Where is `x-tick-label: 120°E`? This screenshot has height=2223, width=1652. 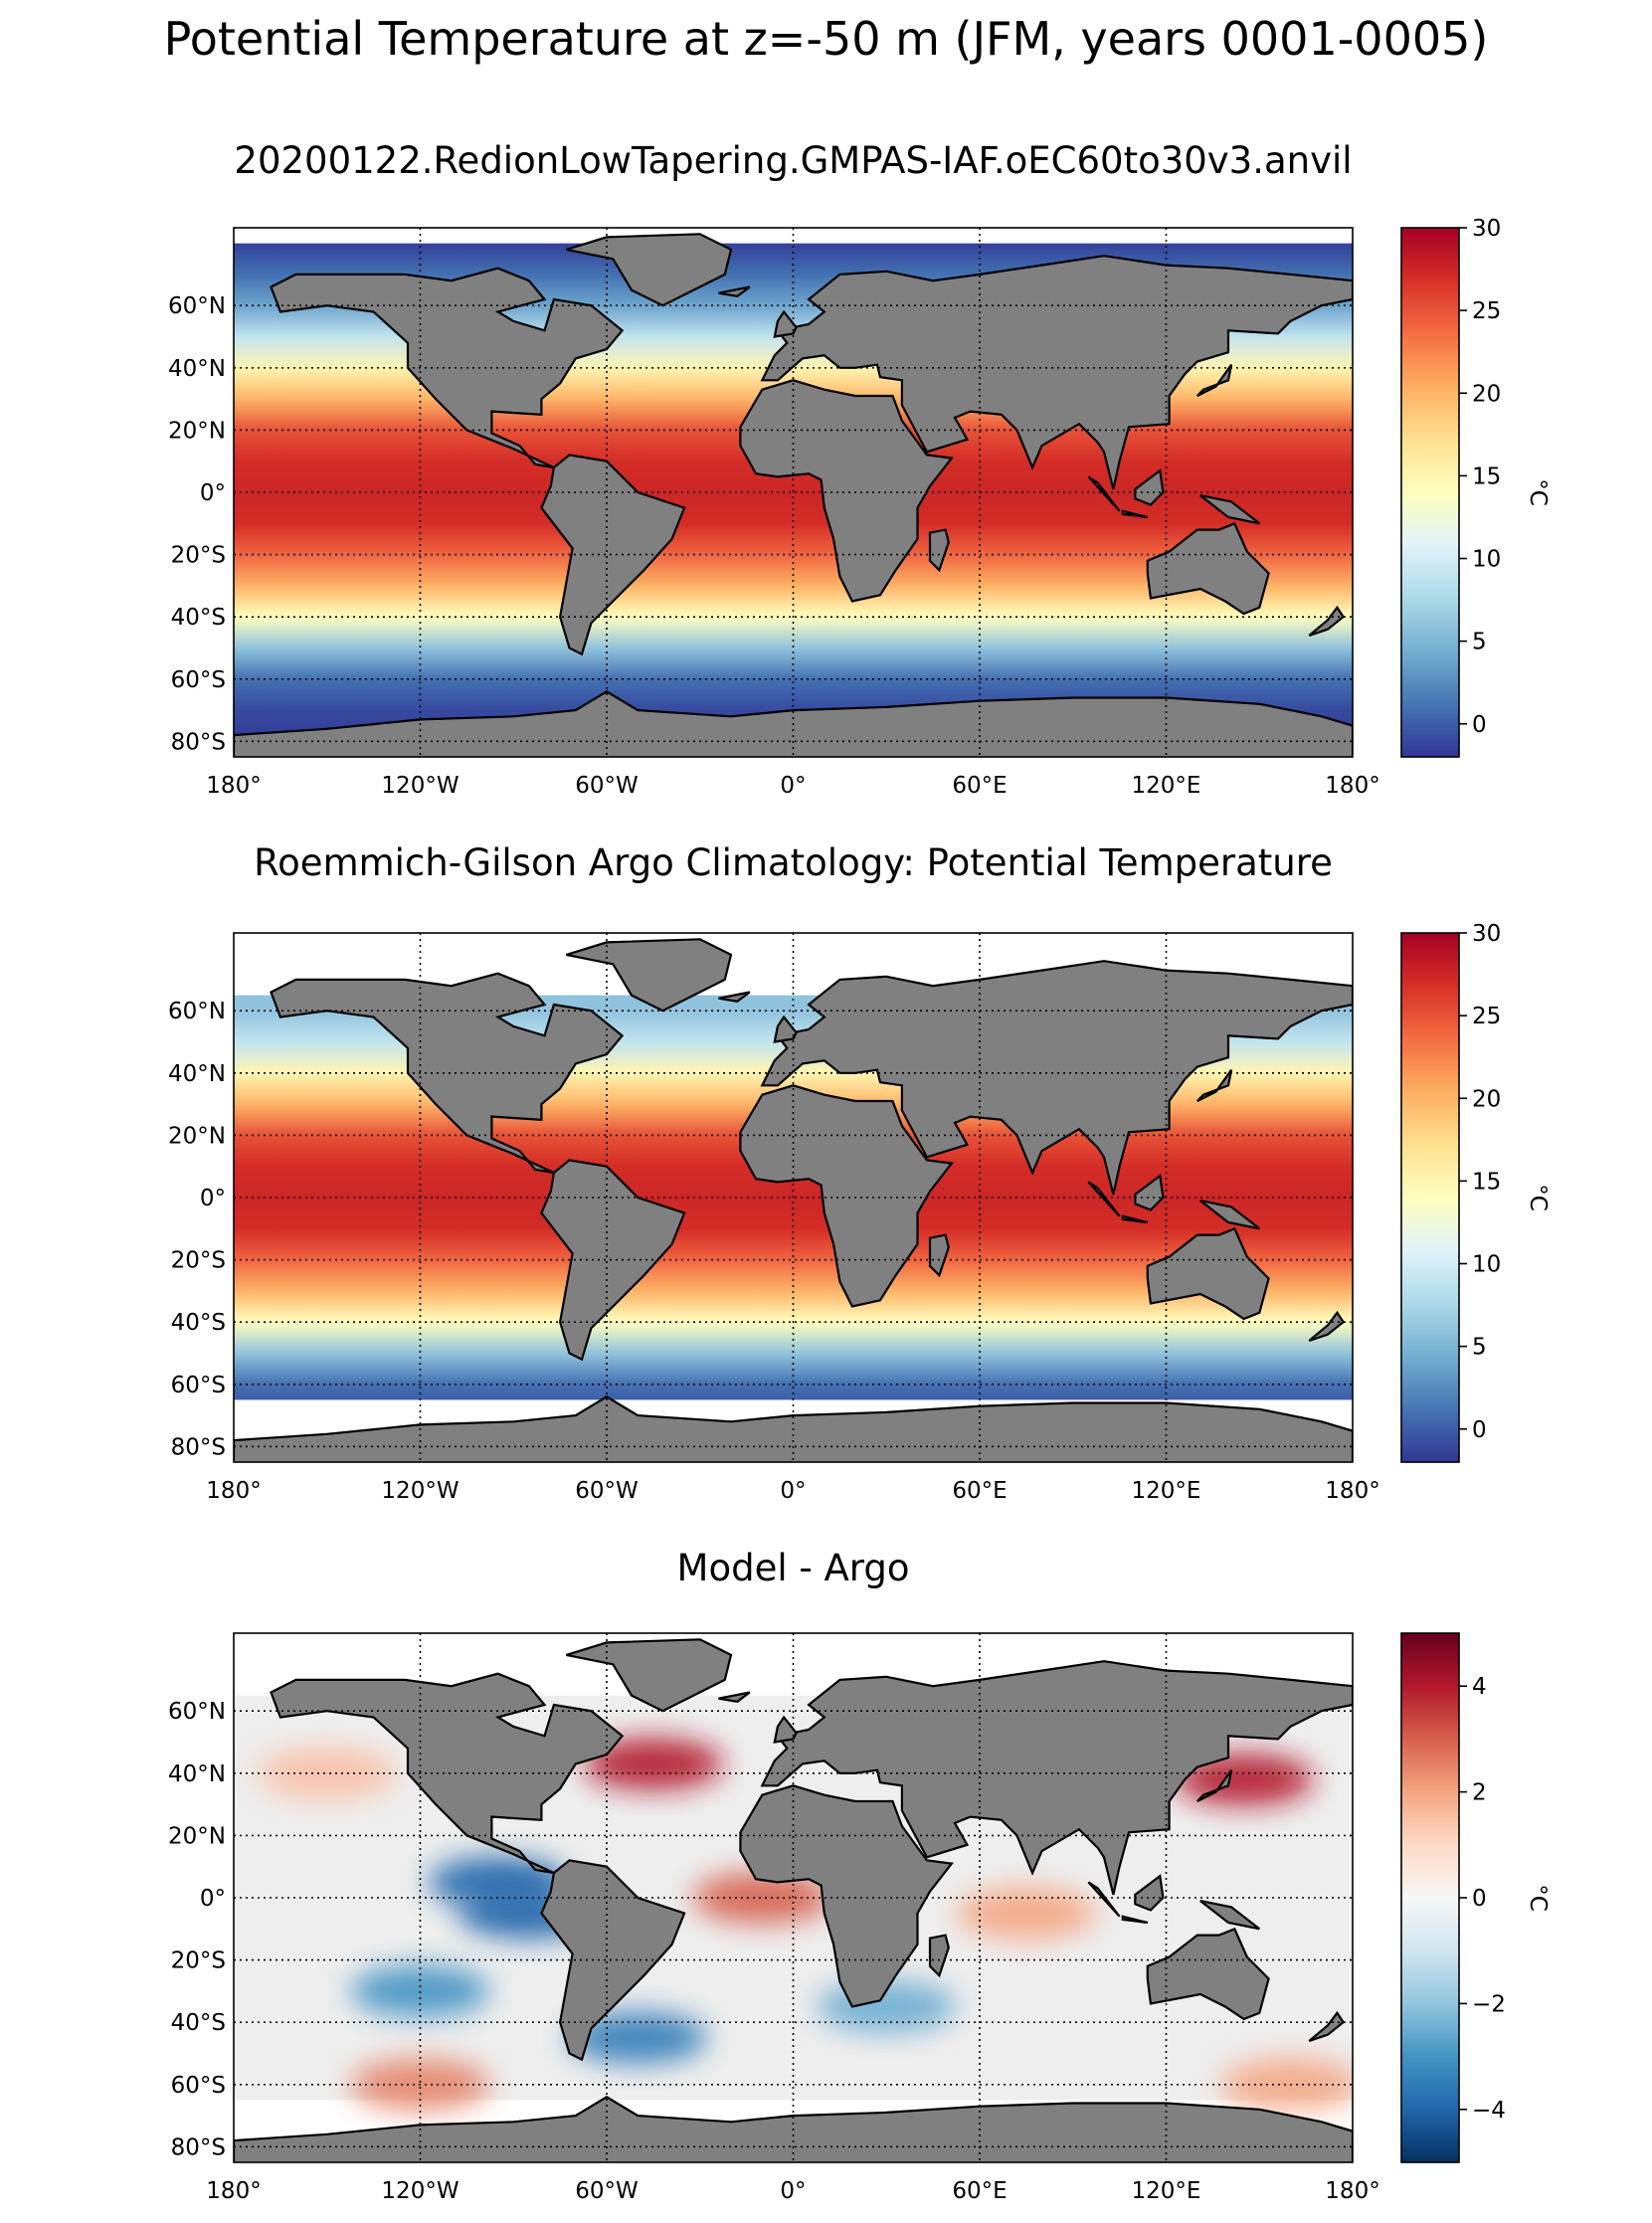 x-tick-label: 120°E is located at coordinates (1166, 1491).